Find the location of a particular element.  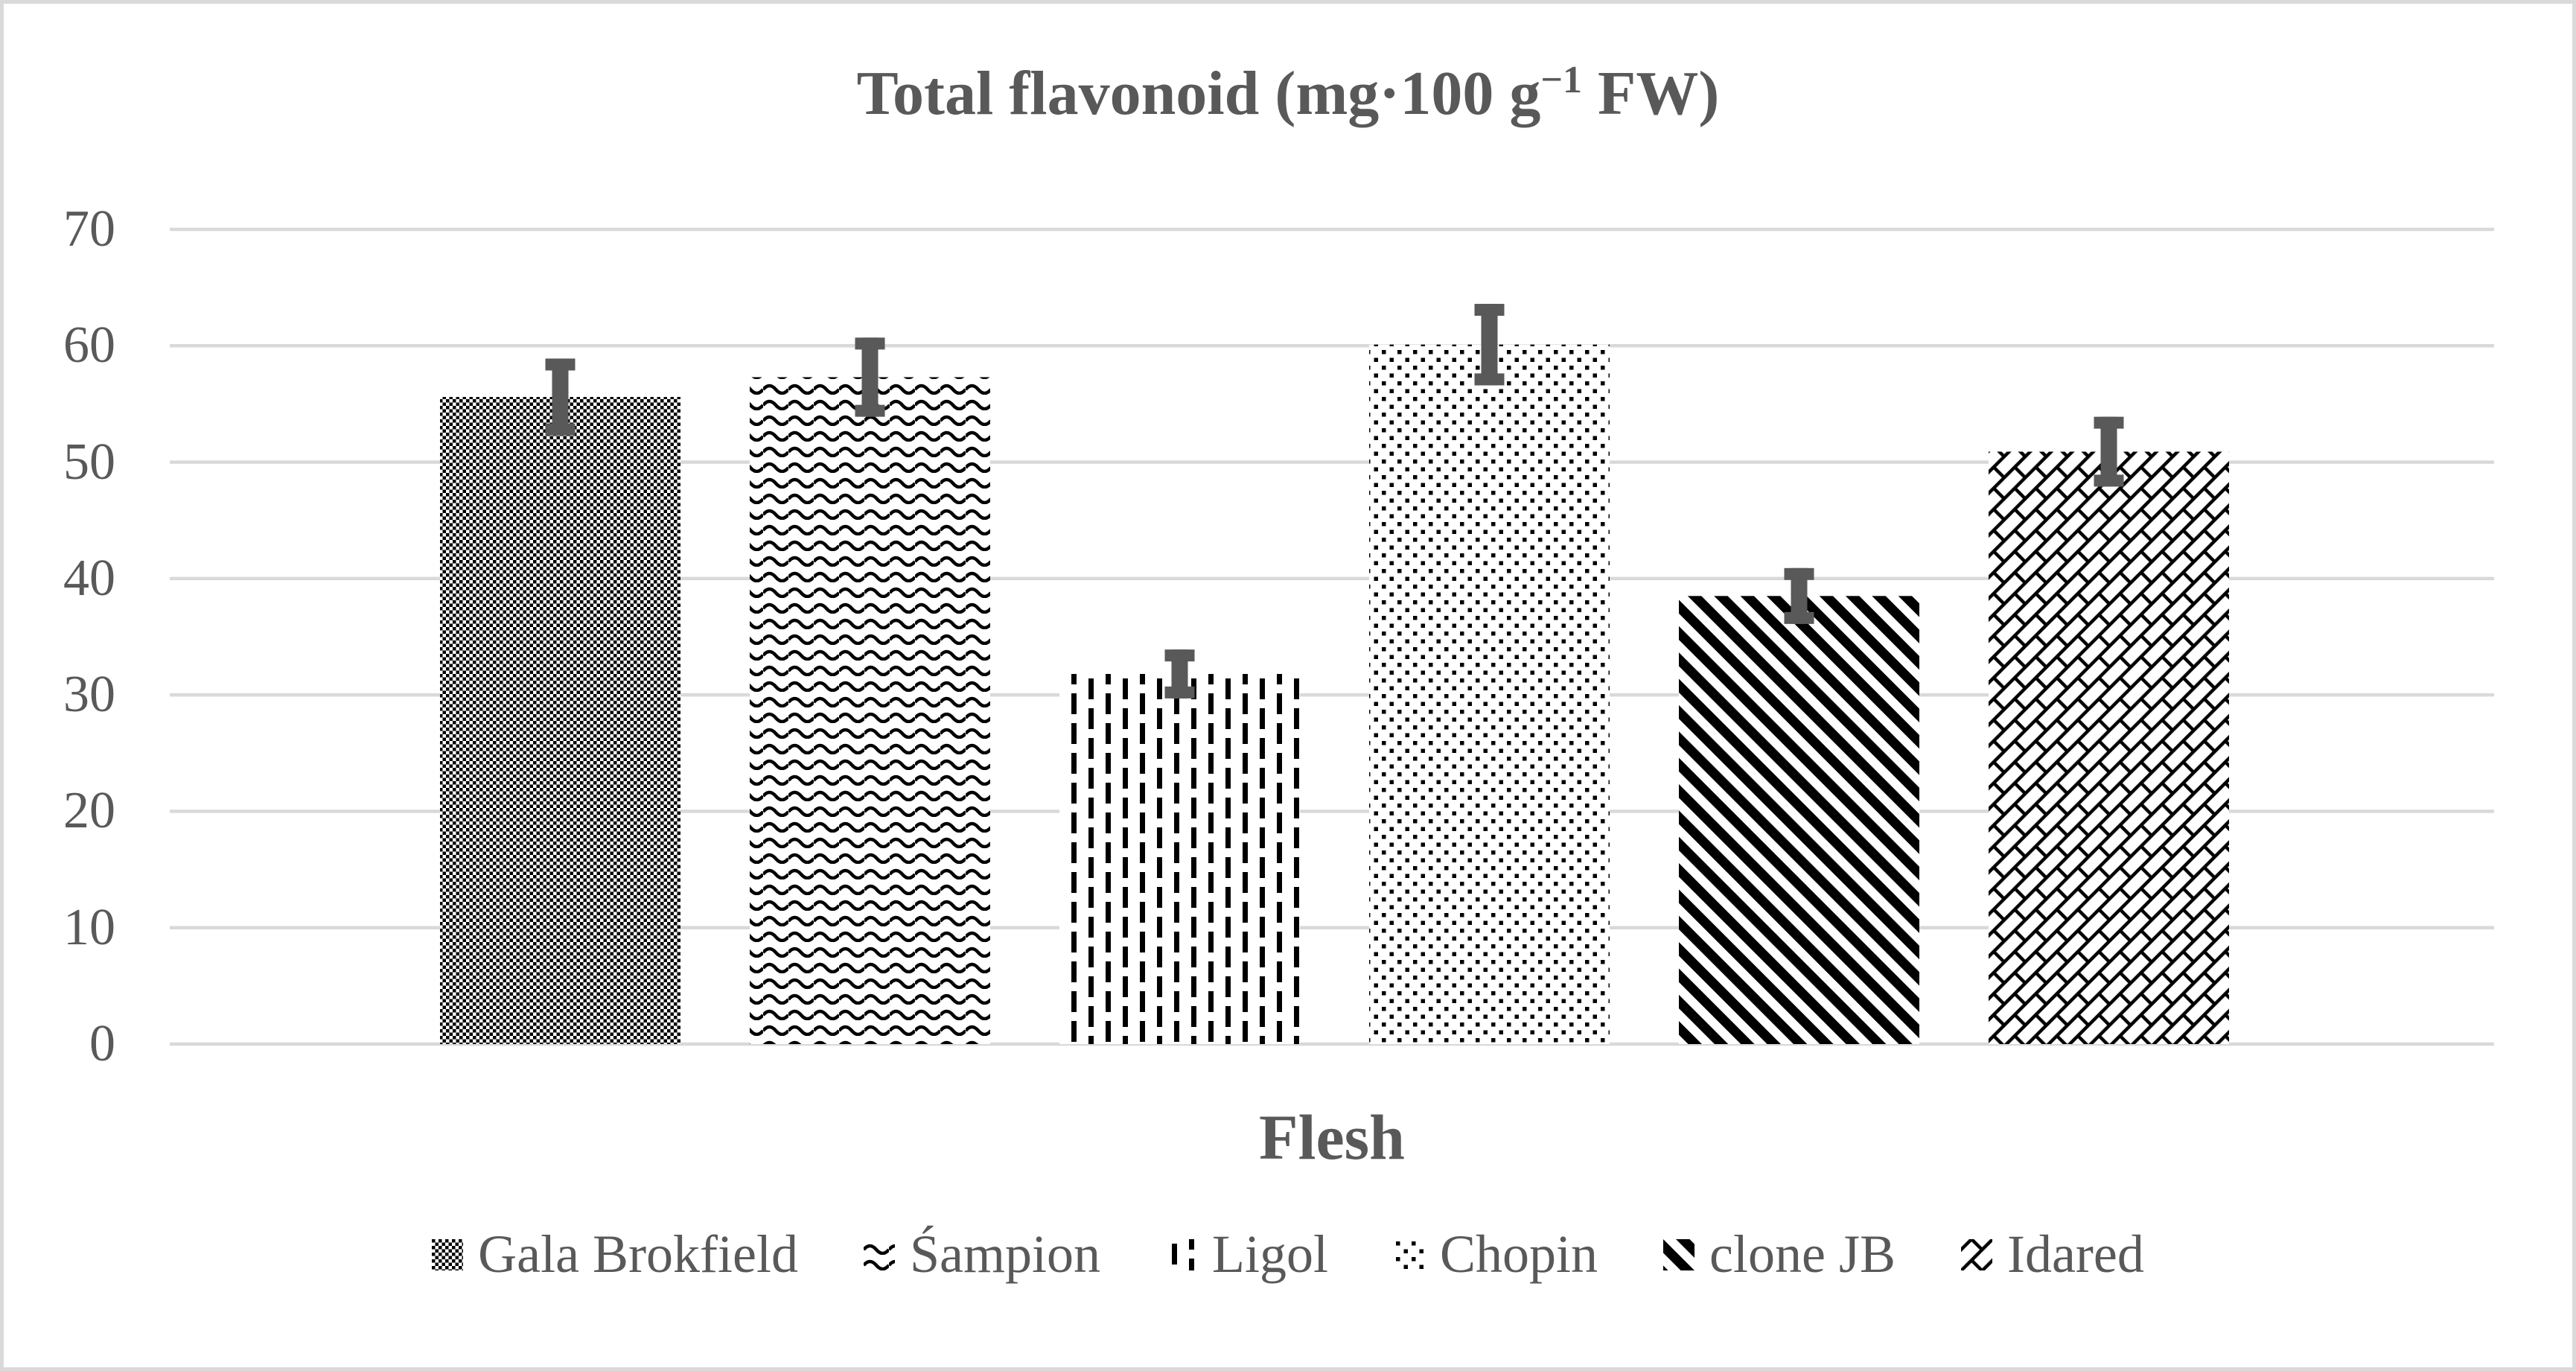

legend-label: Gala Brokfield is located at coordinates (638, 1254).